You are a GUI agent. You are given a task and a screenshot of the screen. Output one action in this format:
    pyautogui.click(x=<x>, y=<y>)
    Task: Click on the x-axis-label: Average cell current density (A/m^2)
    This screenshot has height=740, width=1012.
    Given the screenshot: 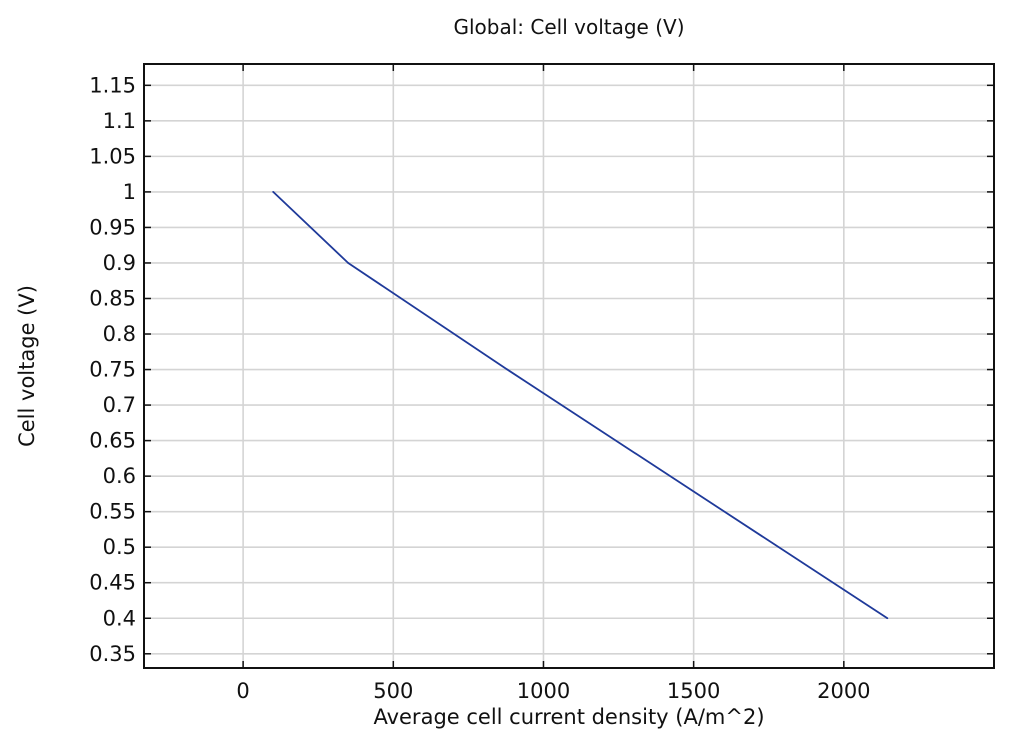 What is the action you would take?
    pyautogui.click(x=568, y=717)
    